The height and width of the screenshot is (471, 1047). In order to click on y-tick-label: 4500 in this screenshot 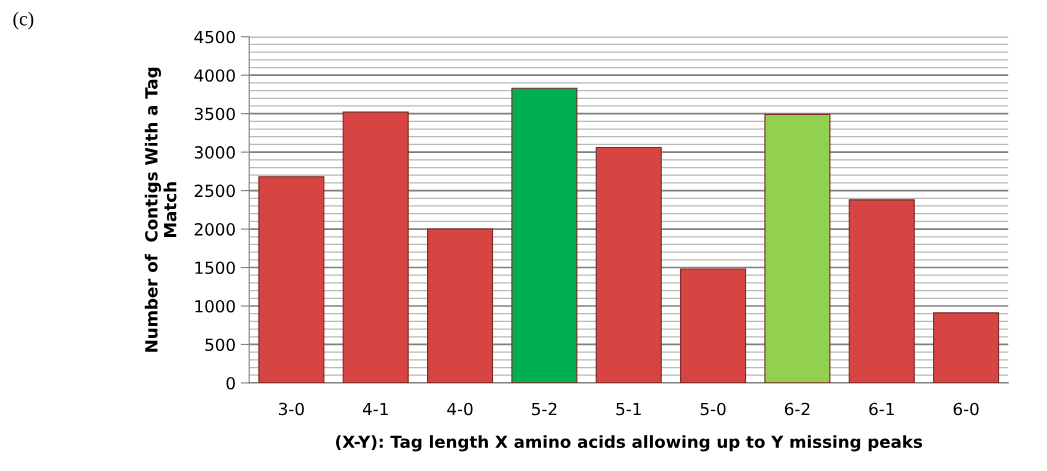, I will do `click(214, 37)`.